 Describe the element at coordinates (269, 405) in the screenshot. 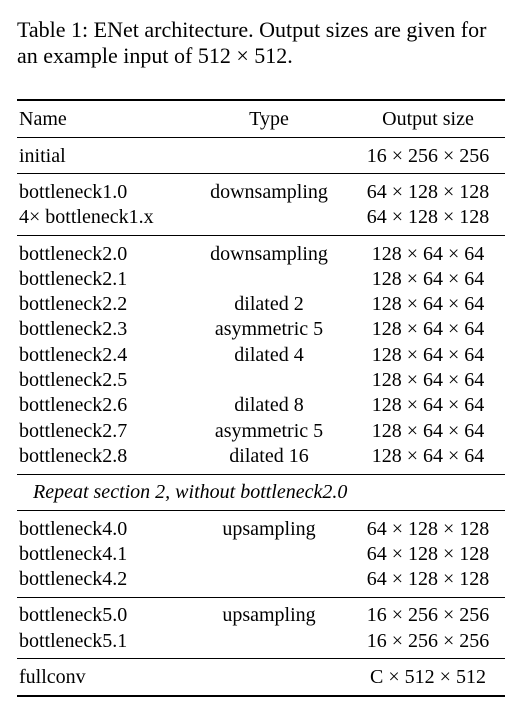

I see `layer-type: dilated 8` at that location.